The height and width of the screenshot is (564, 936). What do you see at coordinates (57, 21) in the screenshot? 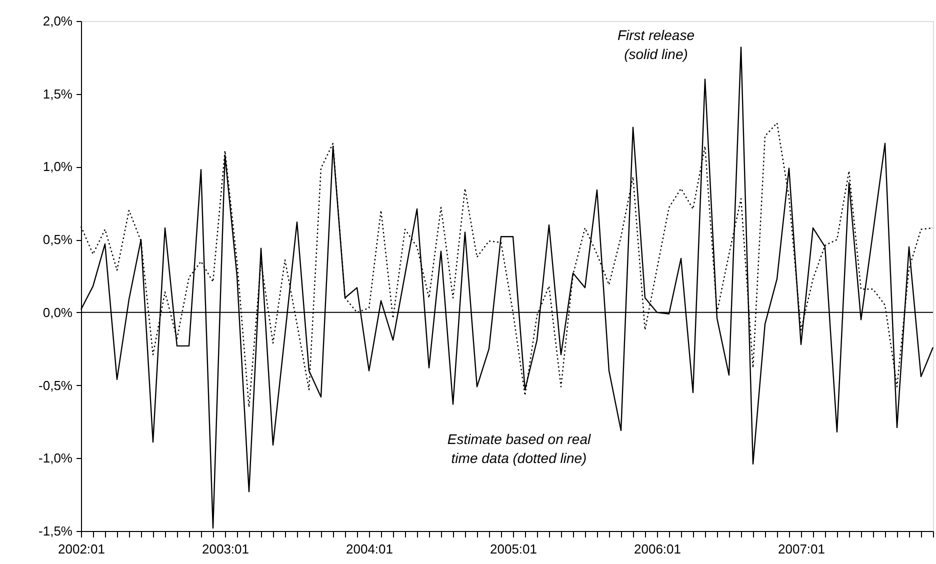
I see `y-tick-label: 2,0%` at bounding box center [57, 21].